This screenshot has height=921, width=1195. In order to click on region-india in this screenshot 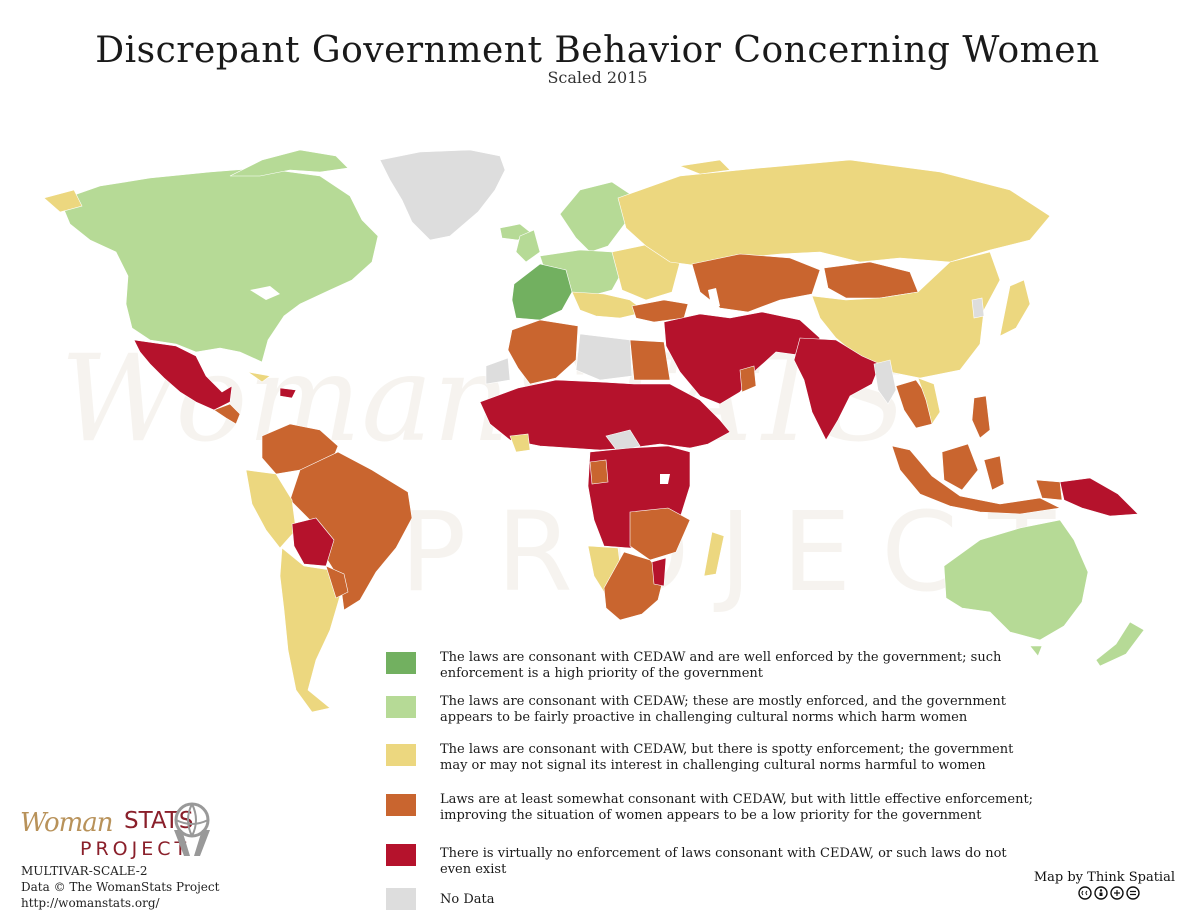, I will do `click(837, 389)`.